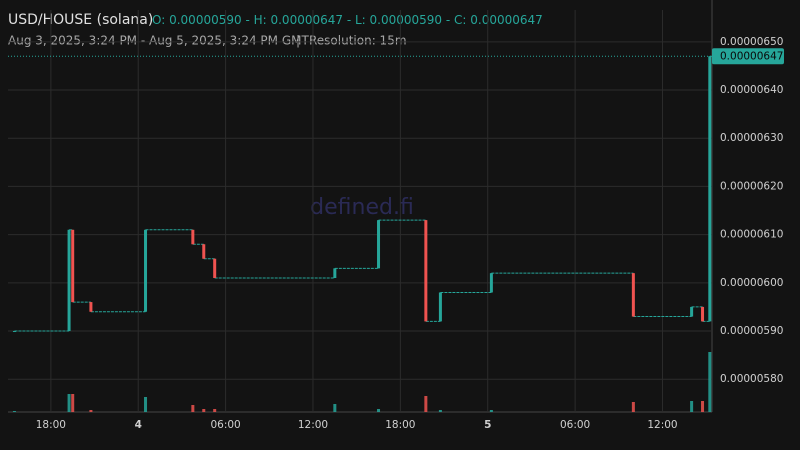 The image size is (800, 450). What do you see at coordinates (358, 20) in the screenshot?
I see `ohlc-key: L` at bounding box center [358, 20].